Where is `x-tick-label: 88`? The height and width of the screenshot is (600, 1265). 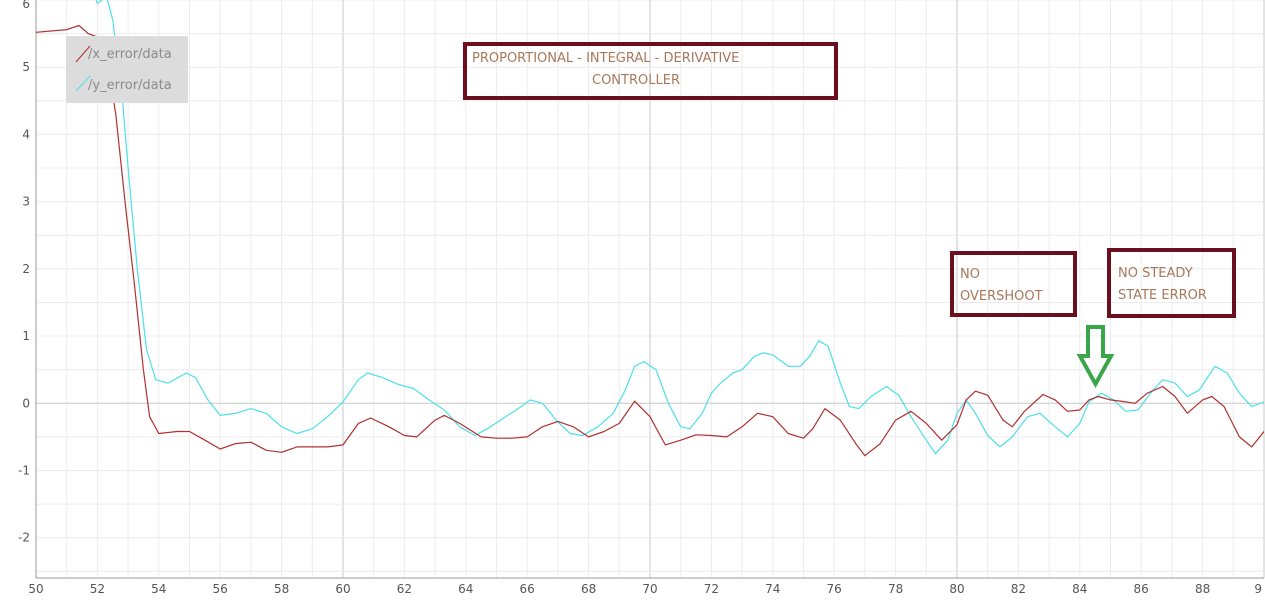 x-tick-label: 88 is located at coordinates (1202, 589).